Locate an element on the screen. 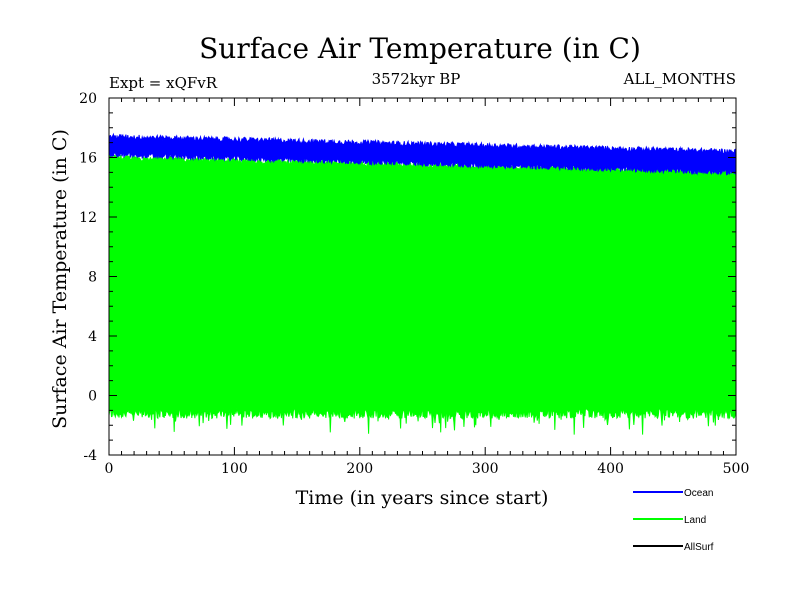  y-tick-label: 16 is located at coordinates (88, 159).